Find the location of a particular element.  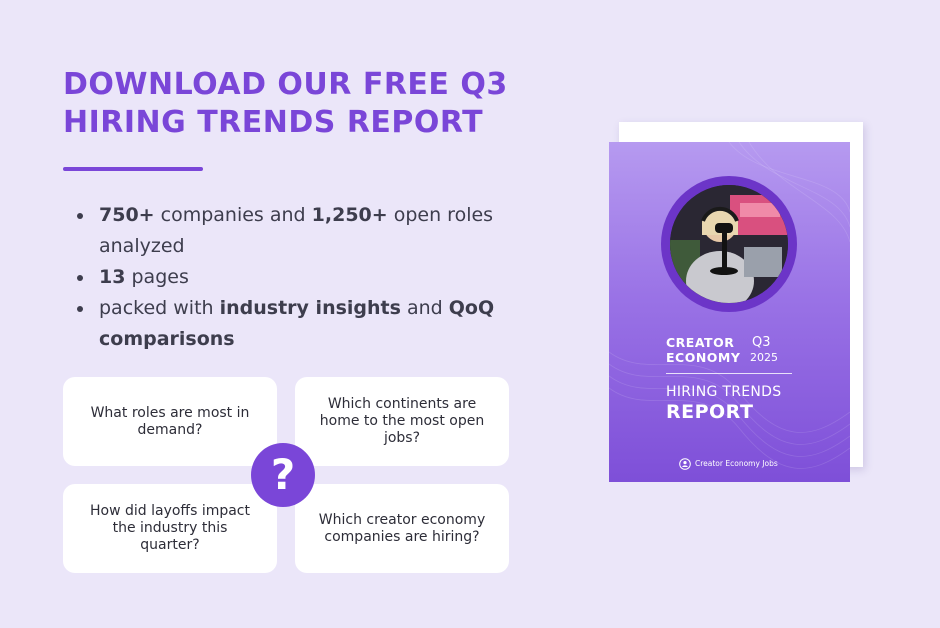

cover-creator: CREATOR is located at coordinates (700, 342).